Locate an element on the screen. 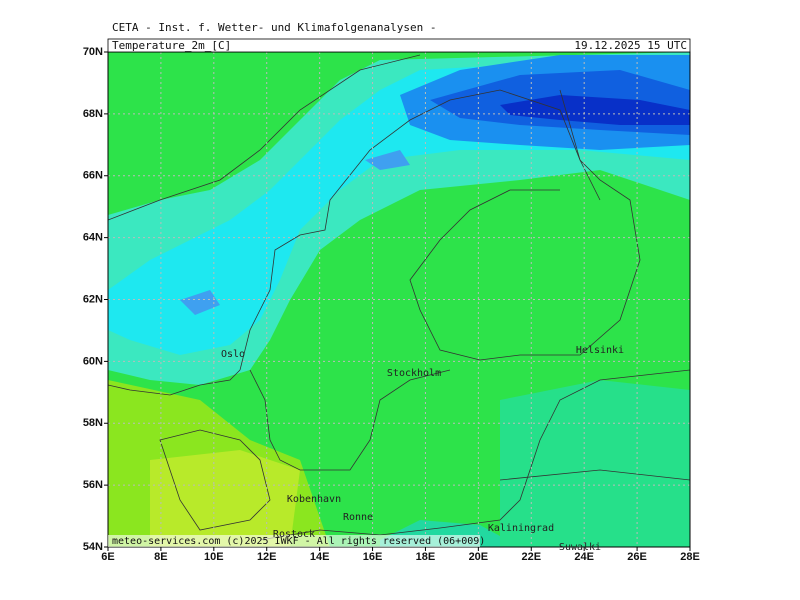 Image resolution: width=800 pixels, height=600 pixels. city-label: Helsinki is located at coordinates (600, 350).